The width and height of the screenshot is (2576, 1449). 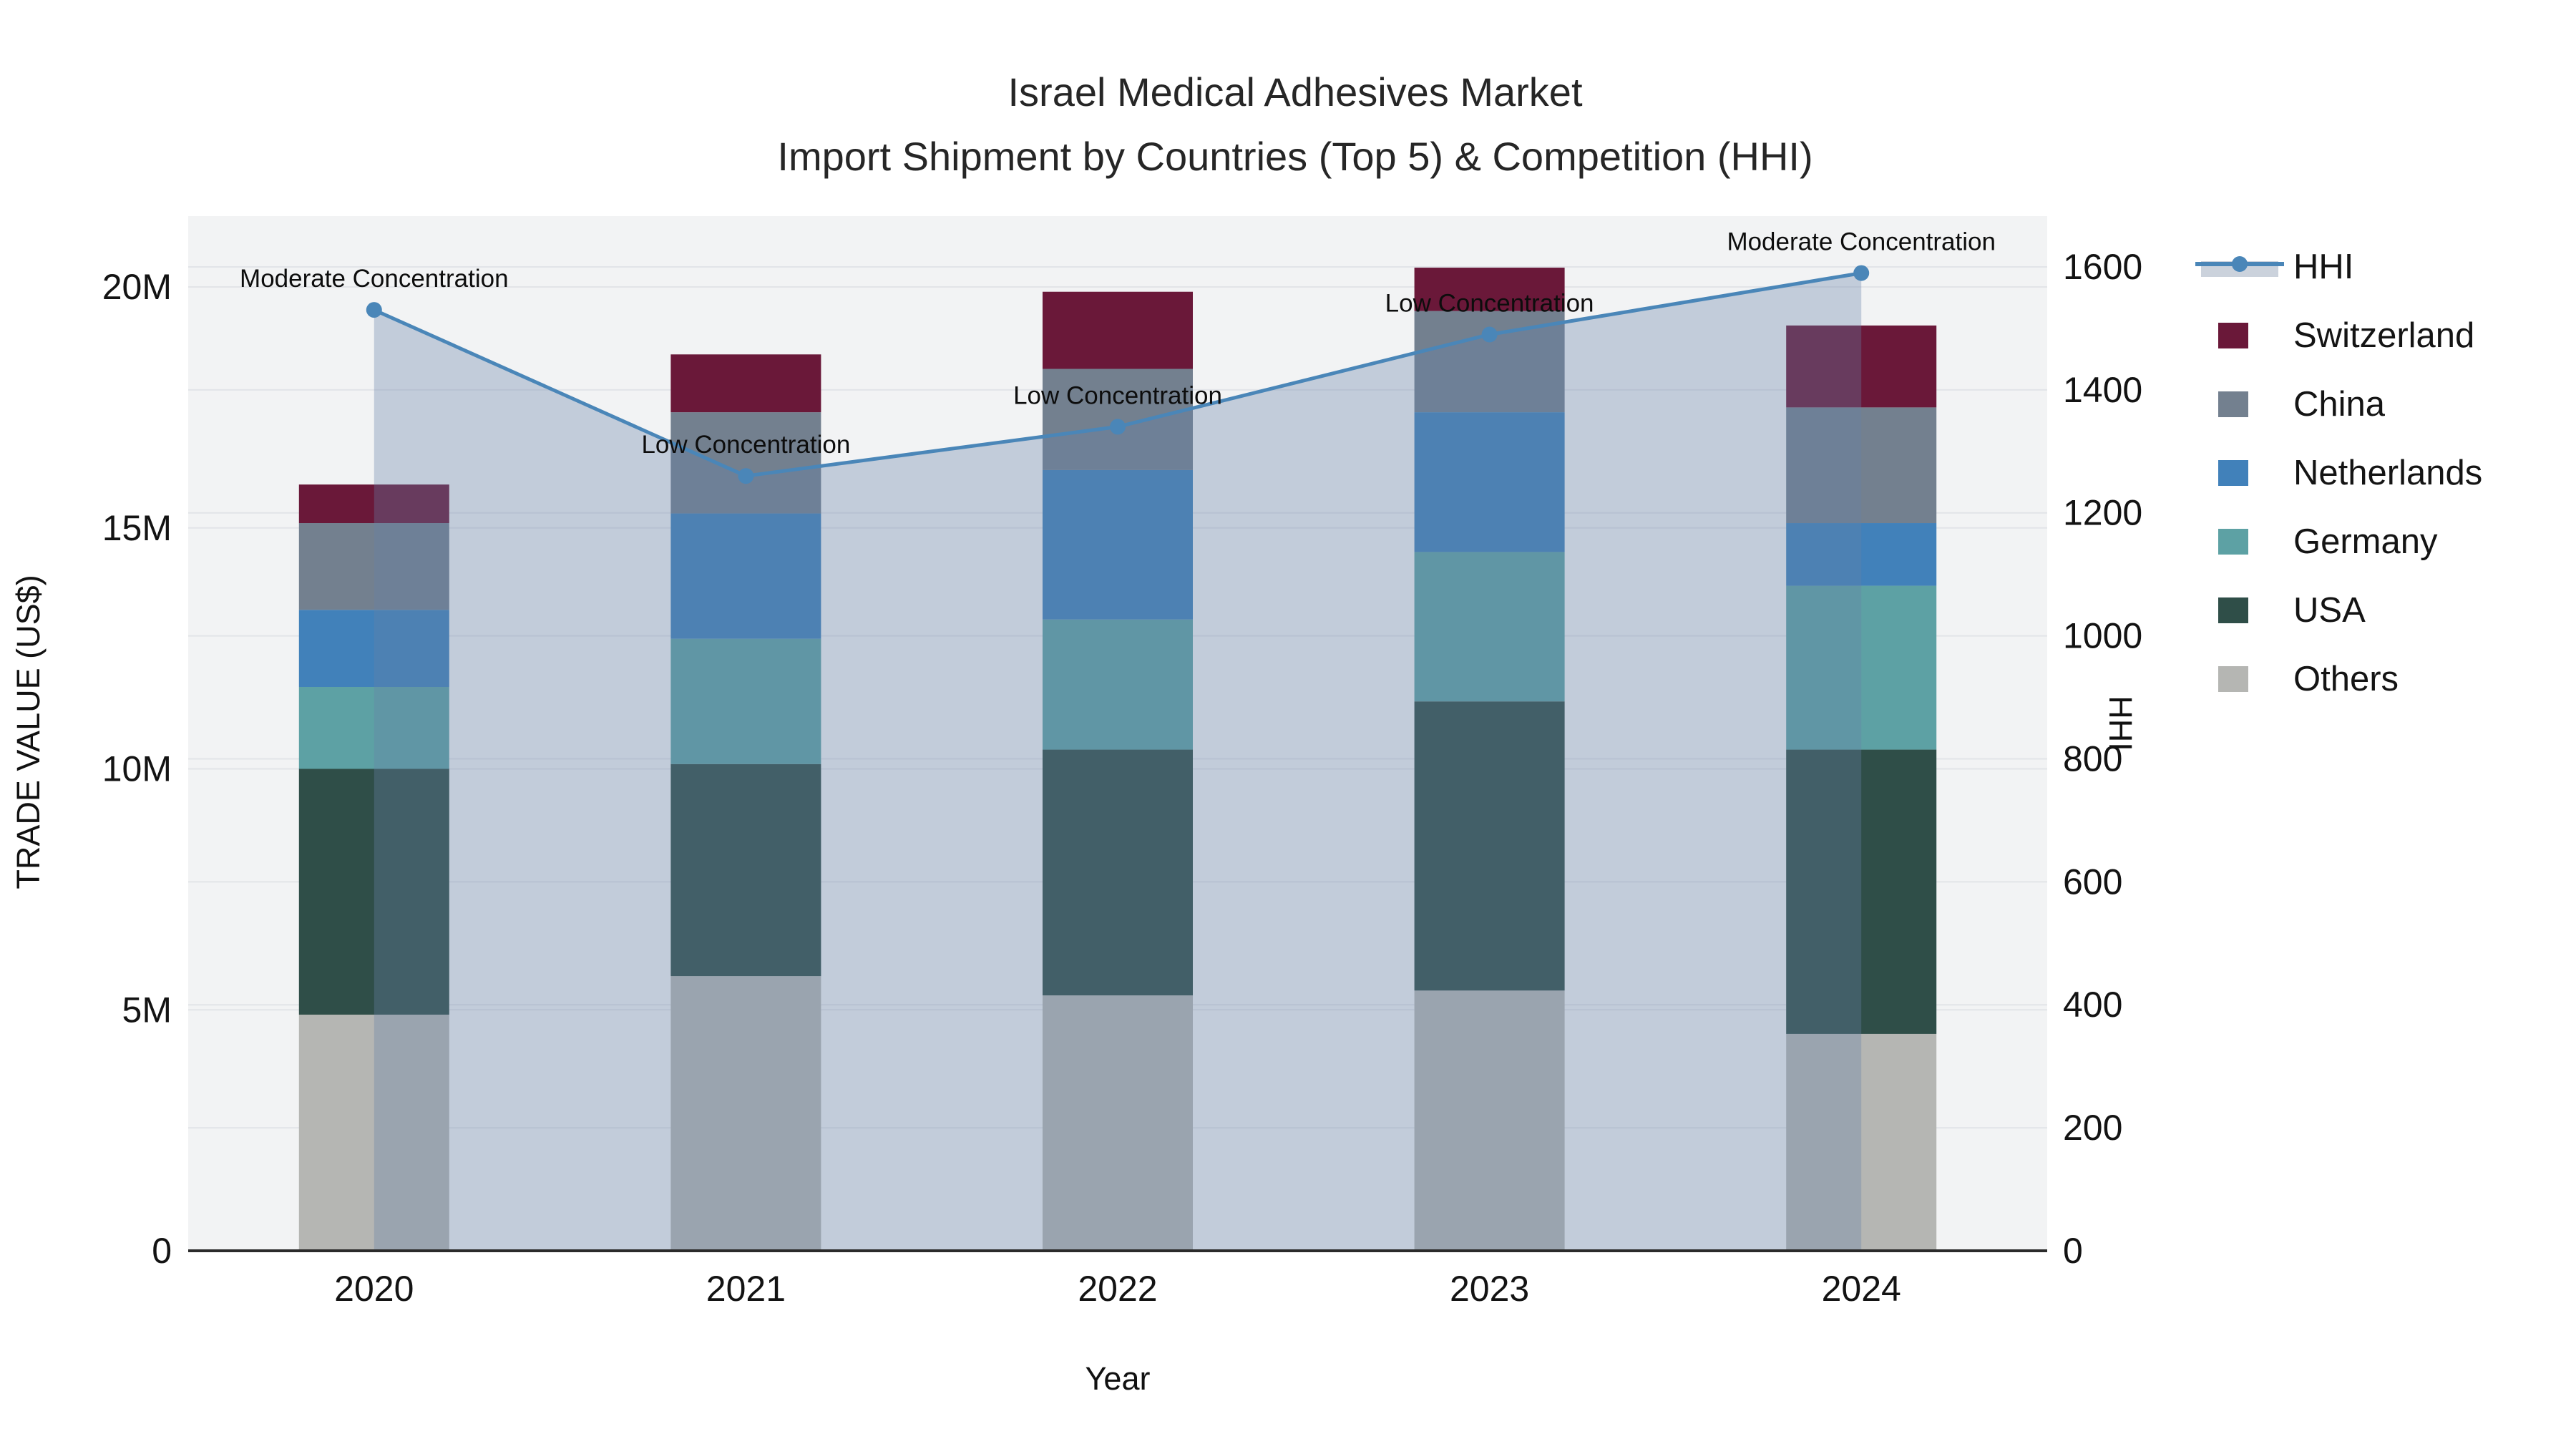 What do you see at coordinates (374, 310) in the screenshot?
I see `hhi-marker-2020` at bounding box center [374, 310].